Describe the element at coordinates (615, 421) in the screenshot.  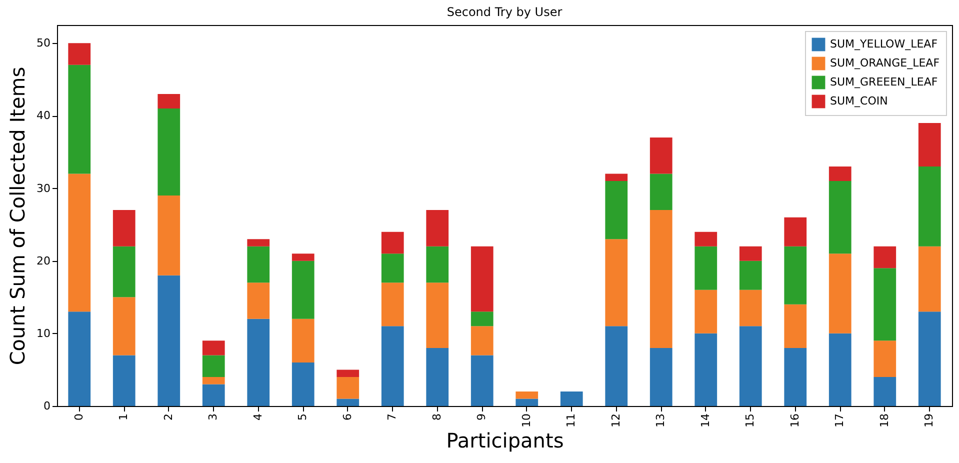
I see `x-tick-label: 12` at that location.